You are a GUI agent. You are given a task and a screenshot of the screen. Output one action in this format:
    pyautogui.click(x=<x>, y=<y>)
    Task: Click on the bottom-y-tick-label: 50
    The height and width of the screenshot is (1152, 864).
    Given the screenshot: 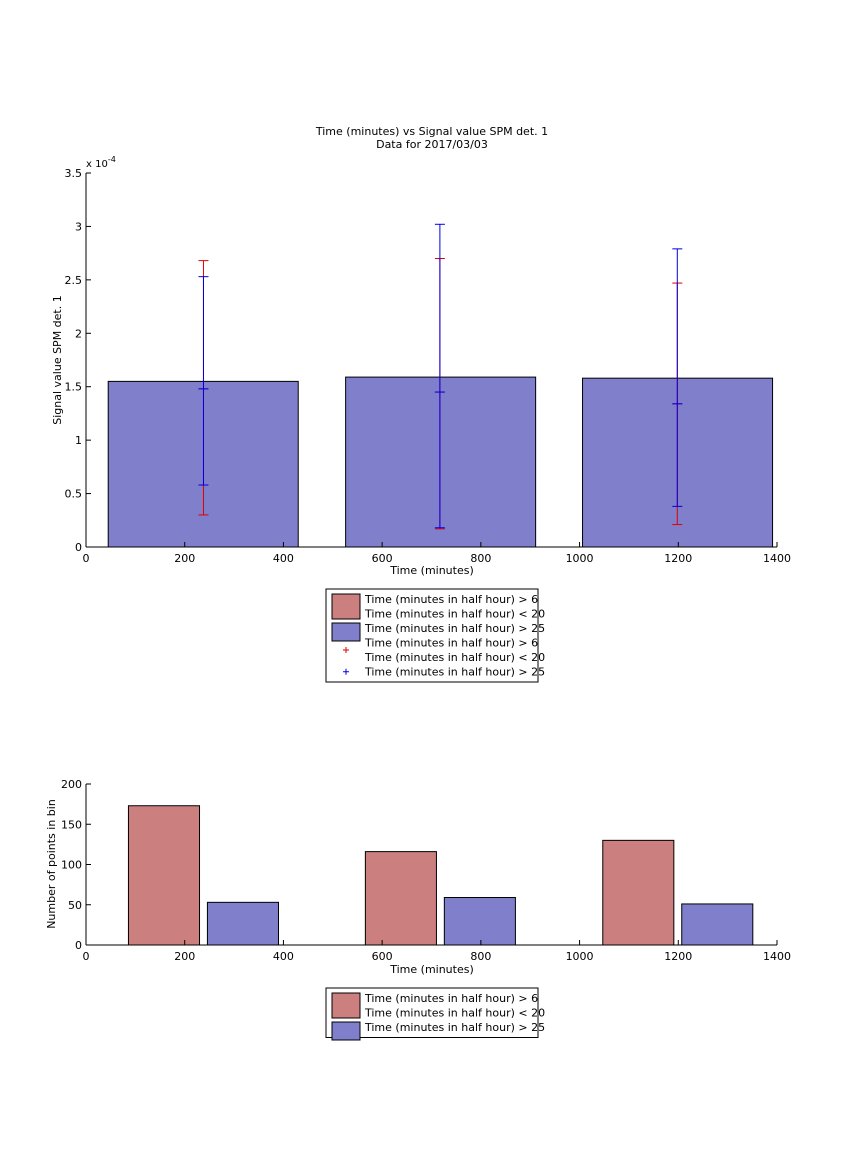 What is the action you would take?
    pyautogui.click(x=75, y=905)
    